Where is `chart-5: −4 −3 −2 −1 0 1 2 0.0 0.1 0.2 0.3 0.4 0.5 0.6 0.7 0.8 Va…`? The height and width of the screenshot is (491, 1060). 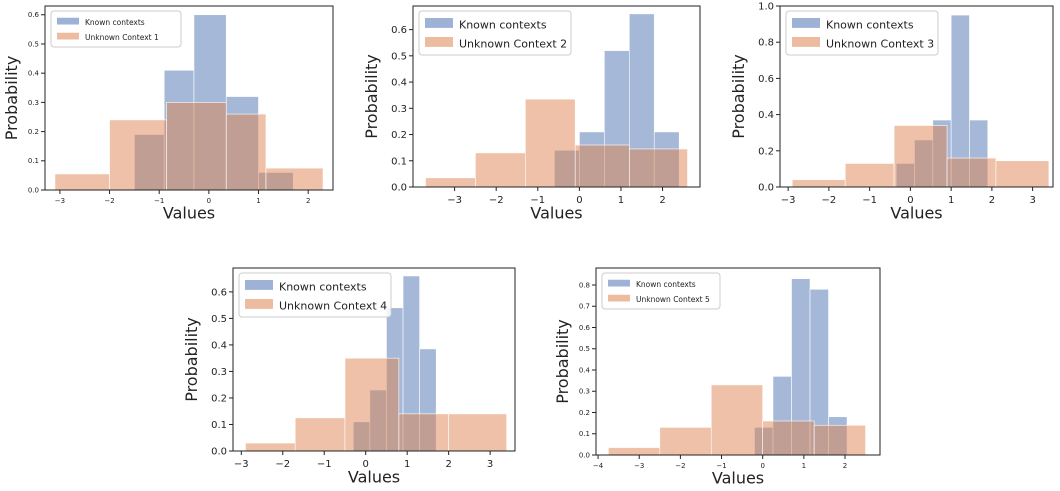 chart-5: −4 −3 −2 −1 0 1 2 0.0 0.1 0.2 0.3 0.4 0.5 0.6 0.7 0.8 Va… is located at coordinates (717, 377).